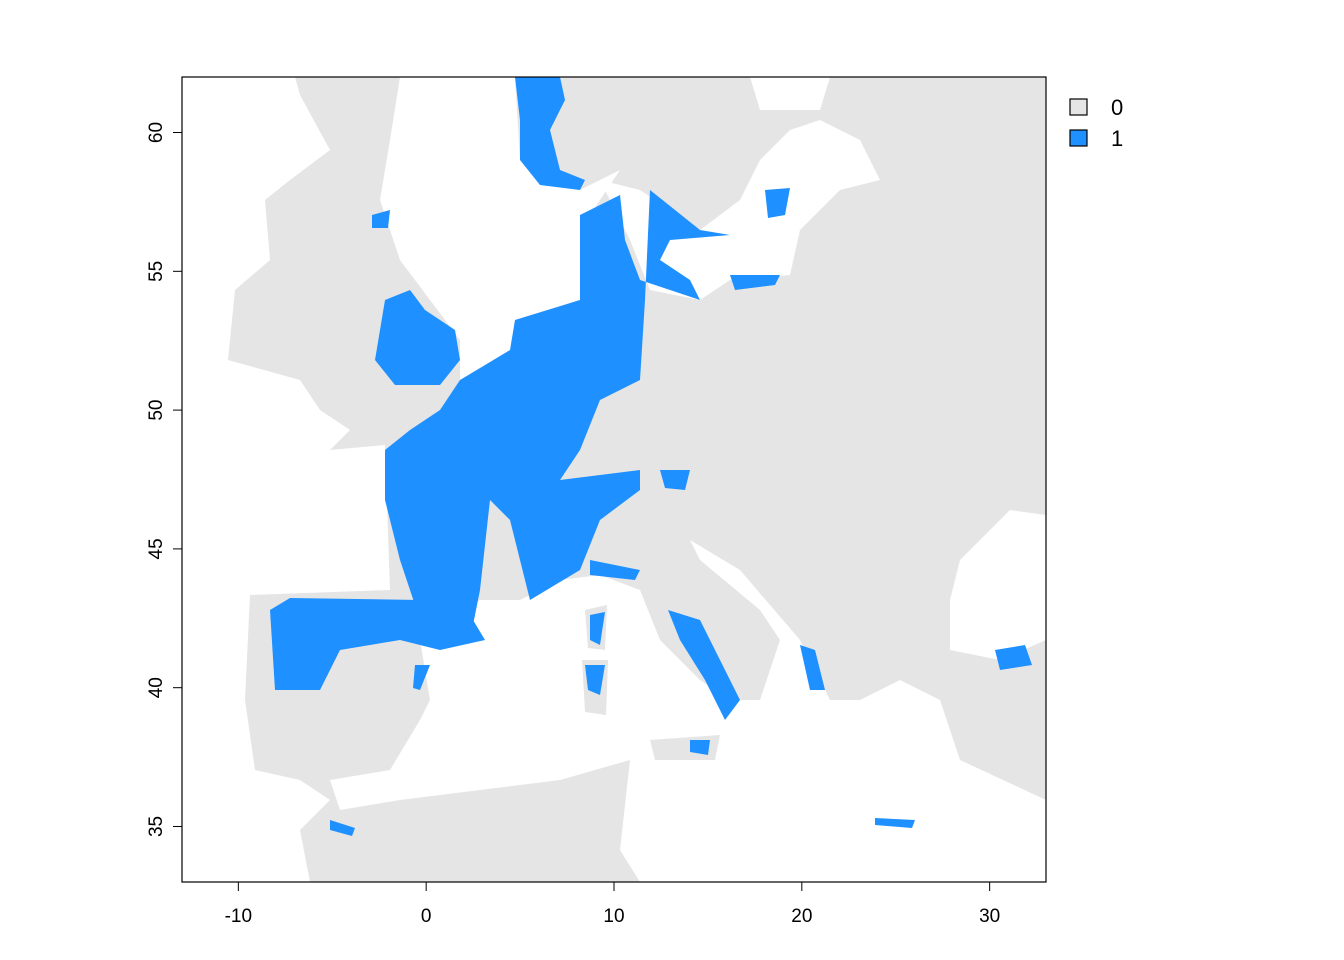 Image resolution: width=1344 pixels, height=960 pixels. What do you see at coordinates (615, 570) in the screenshot?
I see `raster-cell-1-liguria` at bounding box center [615, 570].